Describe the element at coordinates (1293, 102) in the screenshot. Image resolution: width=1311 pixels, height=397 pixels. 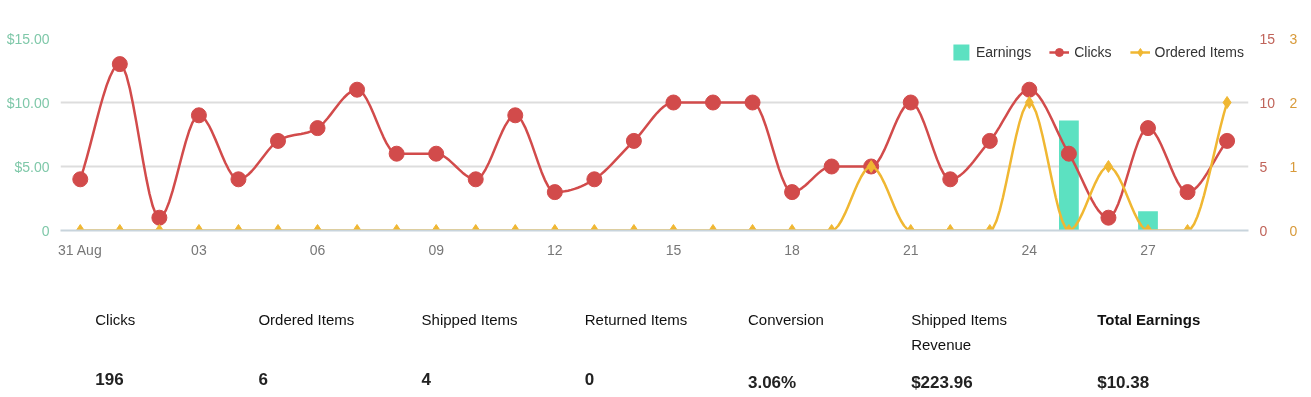
I see `y3-tick-label: 2` at that location.